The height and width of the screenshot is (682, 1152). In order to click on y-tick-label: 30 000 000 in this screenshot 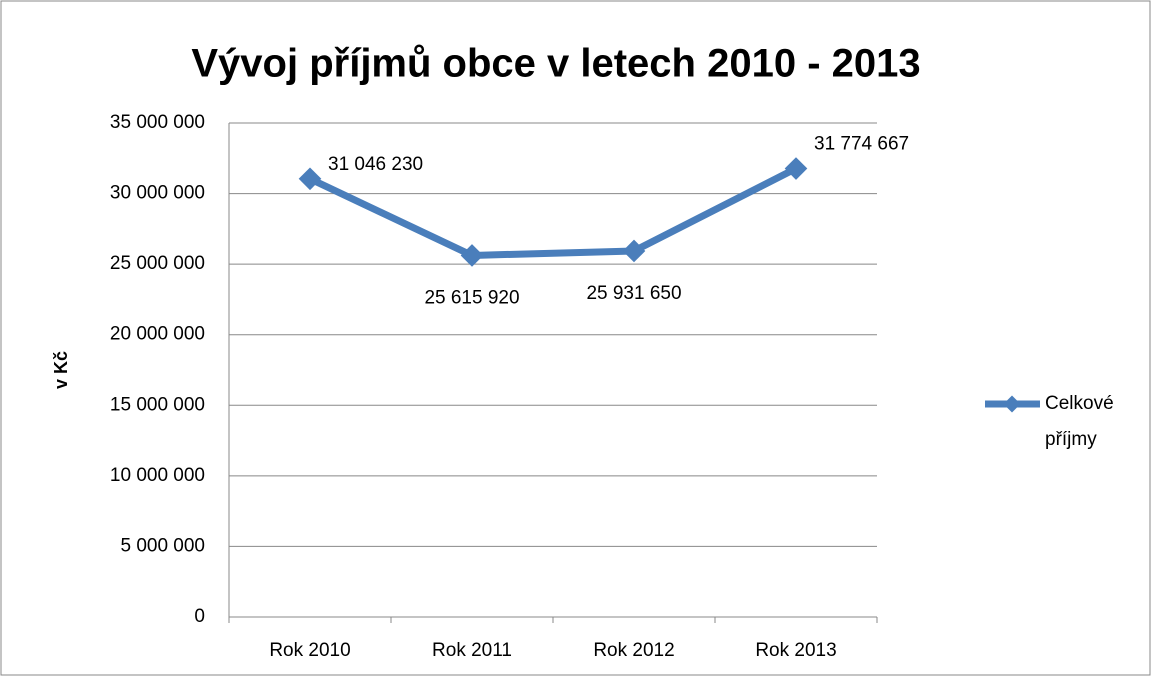, I will do `click(157, 193)`.